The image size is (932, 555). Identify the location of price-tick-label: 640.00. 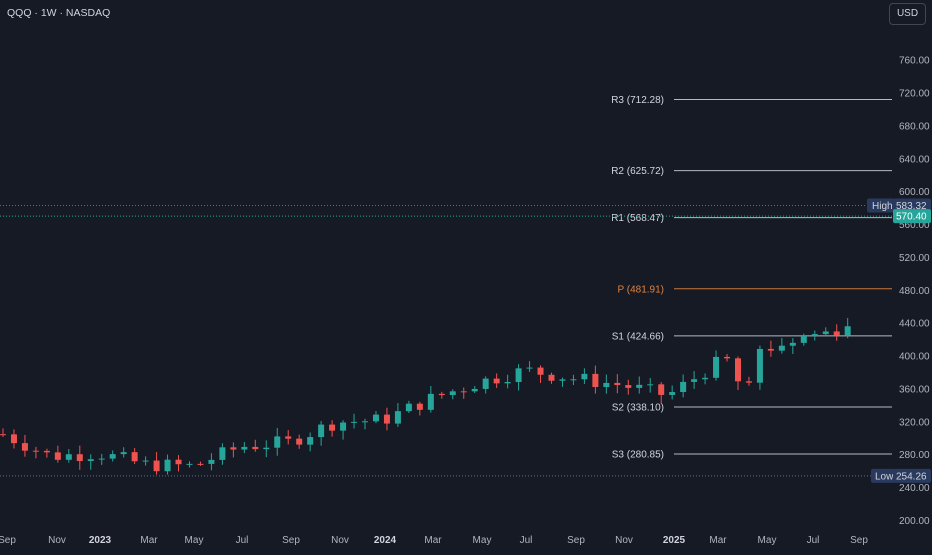
(914, 159).